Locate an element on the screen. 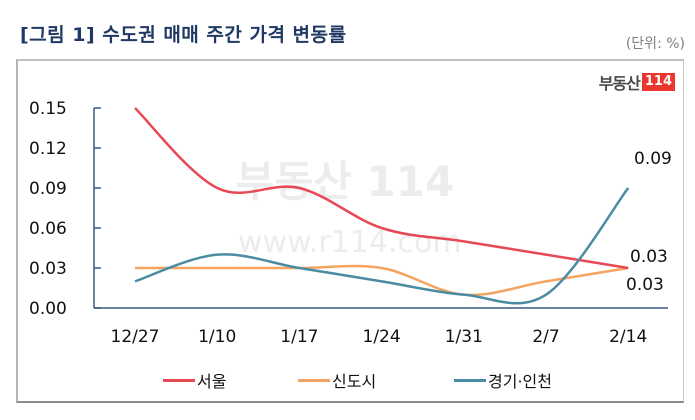 This screenshot has width=695, height=420. y-tick-label: 0.12 is located at coordinates (48, 149).